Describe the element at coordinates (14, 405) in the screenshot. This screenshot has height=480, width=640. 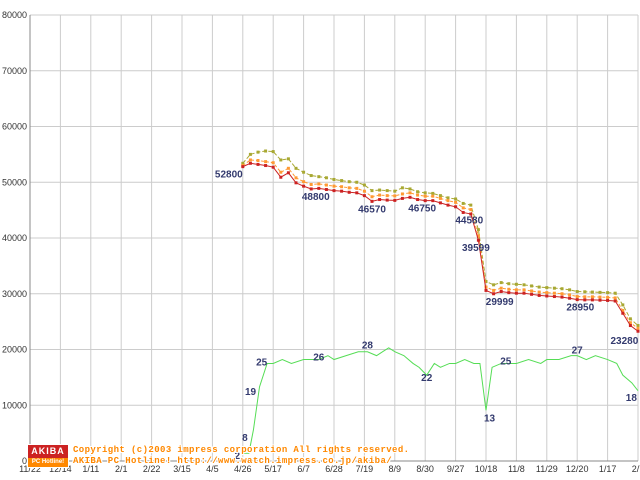
I see `y-tick-label: 10000` at that location.